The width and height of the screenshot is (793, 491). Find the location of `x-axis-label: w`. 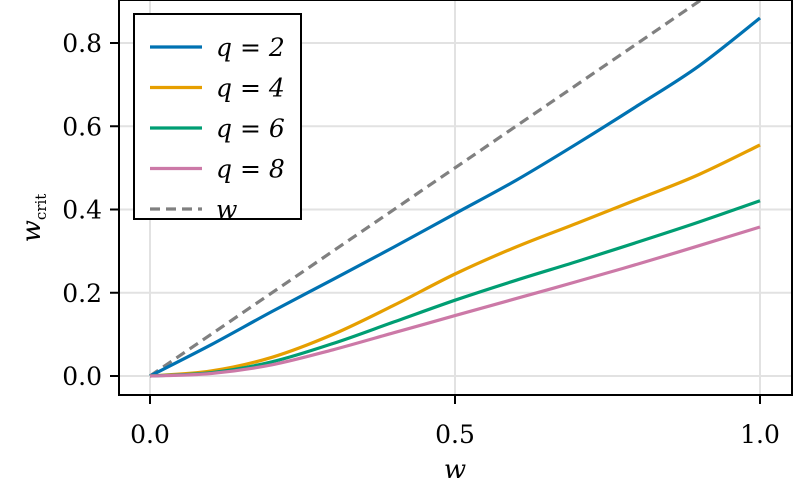

x-axis-label: w is located at coordinates (455, 470).